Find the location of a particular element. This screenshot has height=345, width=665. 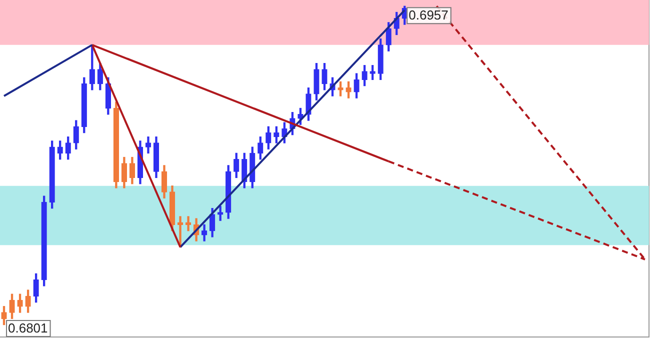

annotation: 0.6801 is located at coordinates (28, 328).